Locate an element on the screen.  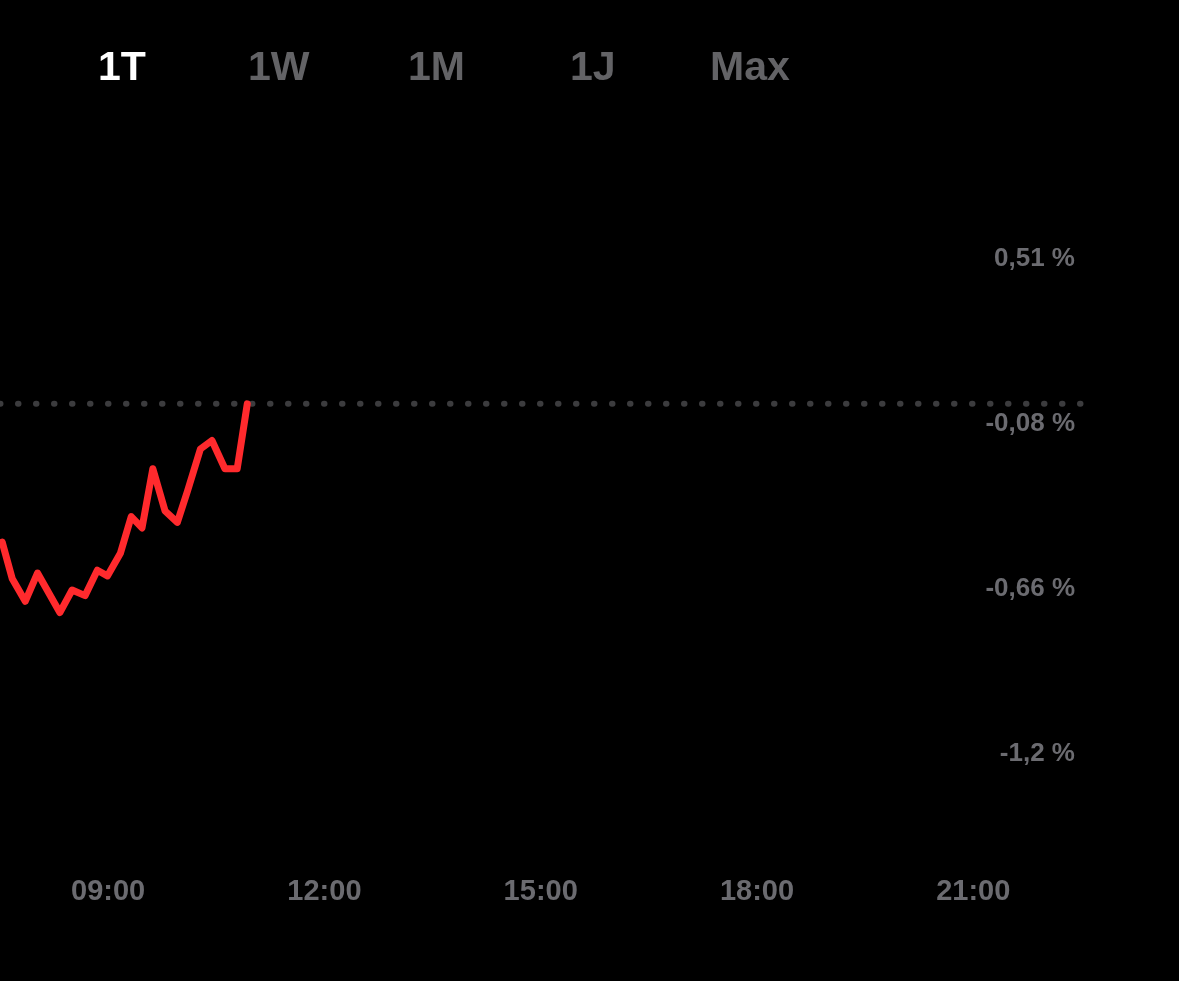
text: 1W is located at coordinates (279, 66).